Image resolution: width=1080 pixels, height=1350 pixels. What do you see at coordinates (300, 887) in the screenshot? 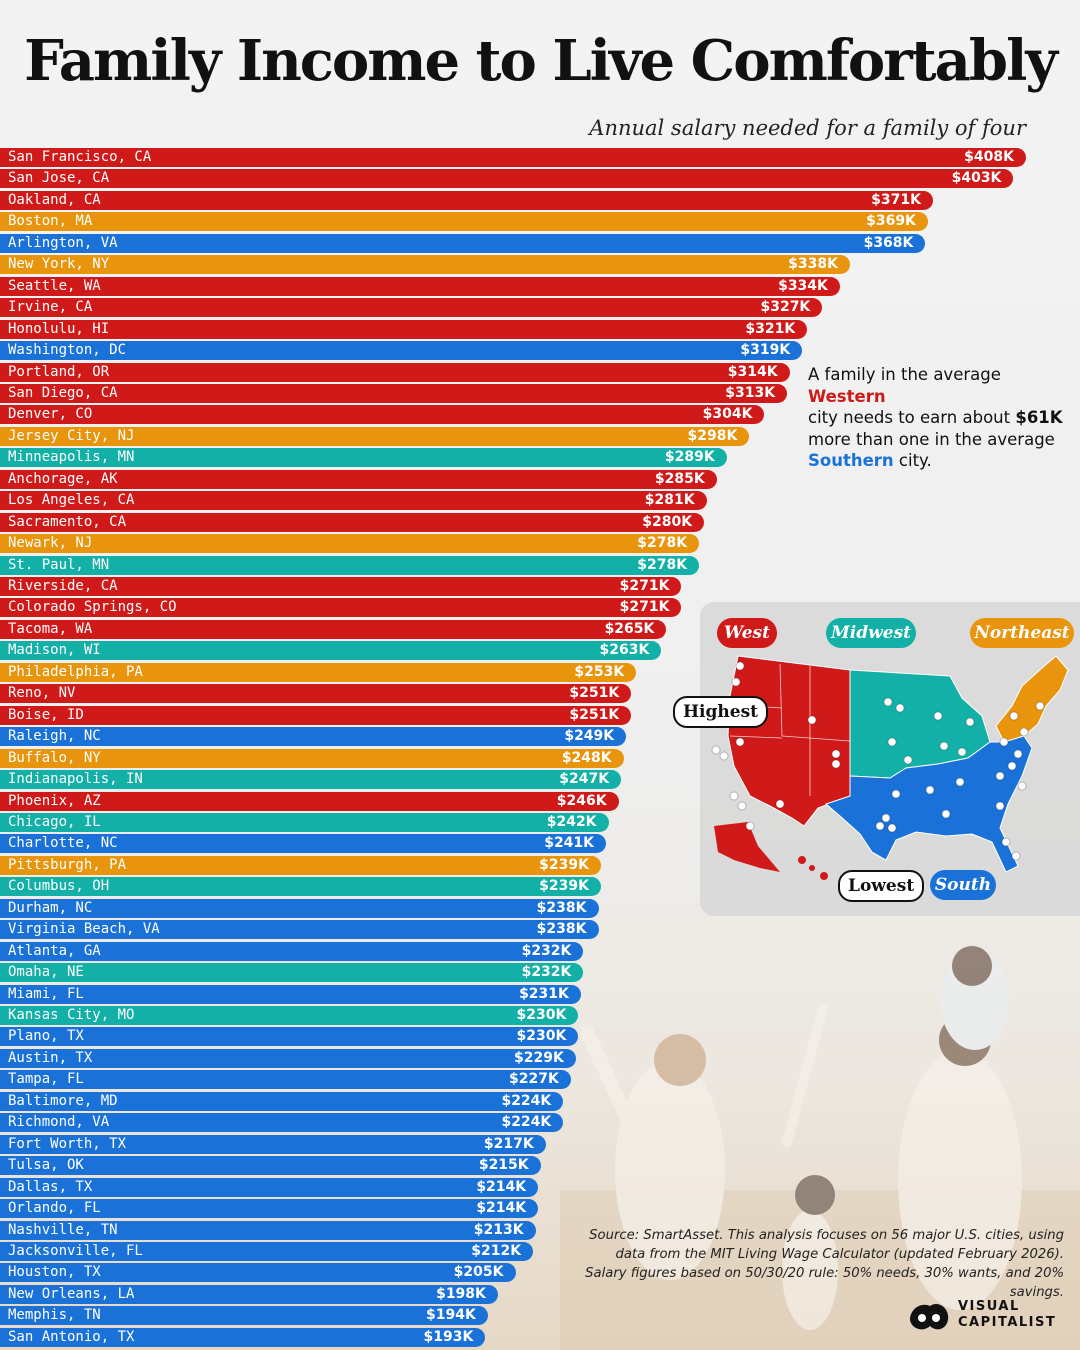
I see `bar: Columbus, OH $239K` at bounding box center [300, 887].